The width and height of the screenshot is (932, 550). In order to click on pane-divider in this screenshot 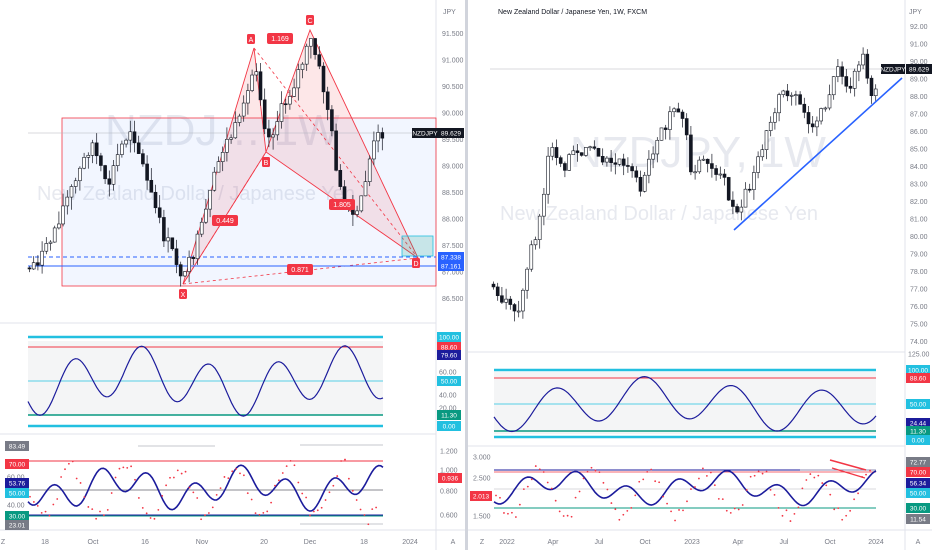, I will do `click(466, 275)`.